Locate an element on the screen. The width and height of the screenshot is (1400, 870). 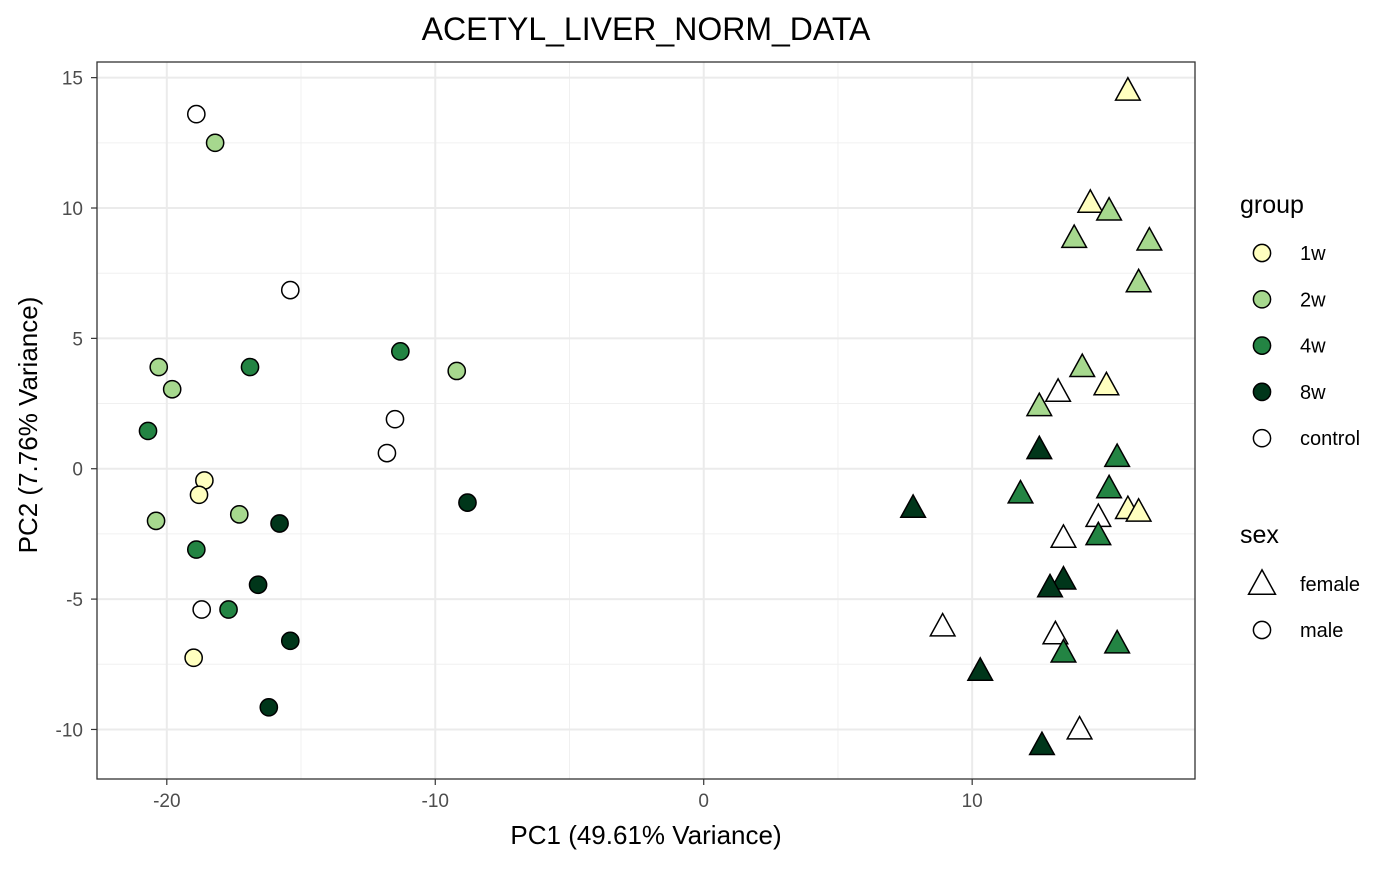
legend-sex-entries: female male is located at coordinates (1303, 605).